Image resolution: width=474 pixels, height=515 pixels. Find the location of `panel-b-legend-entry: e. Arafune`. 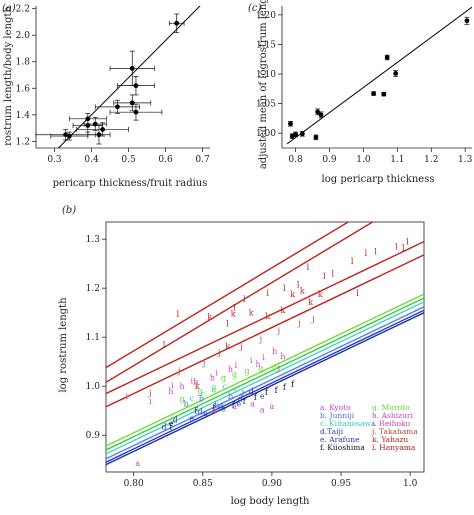

panel-b-legend-entry: e. Arafune is located at coordinates (340, 439).